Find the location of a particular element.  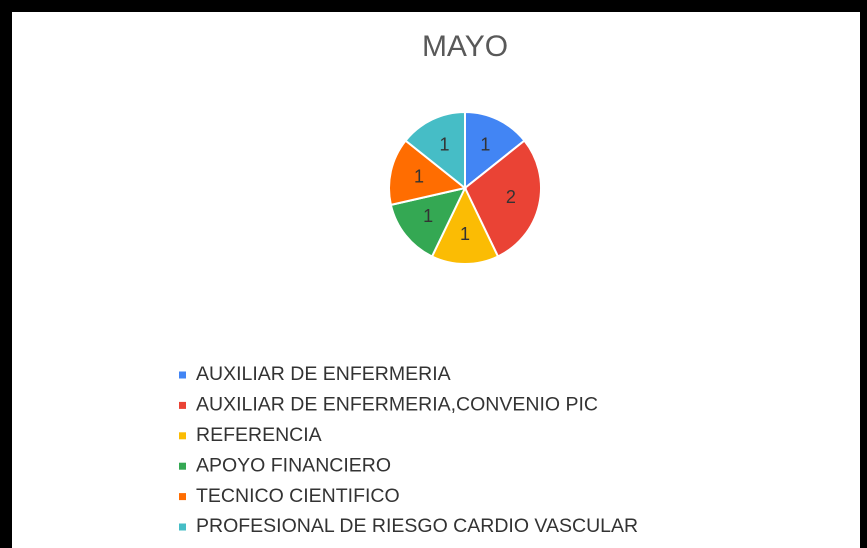

legend-label: APOYO FINANCIERO is located at coordinates (293, 465).